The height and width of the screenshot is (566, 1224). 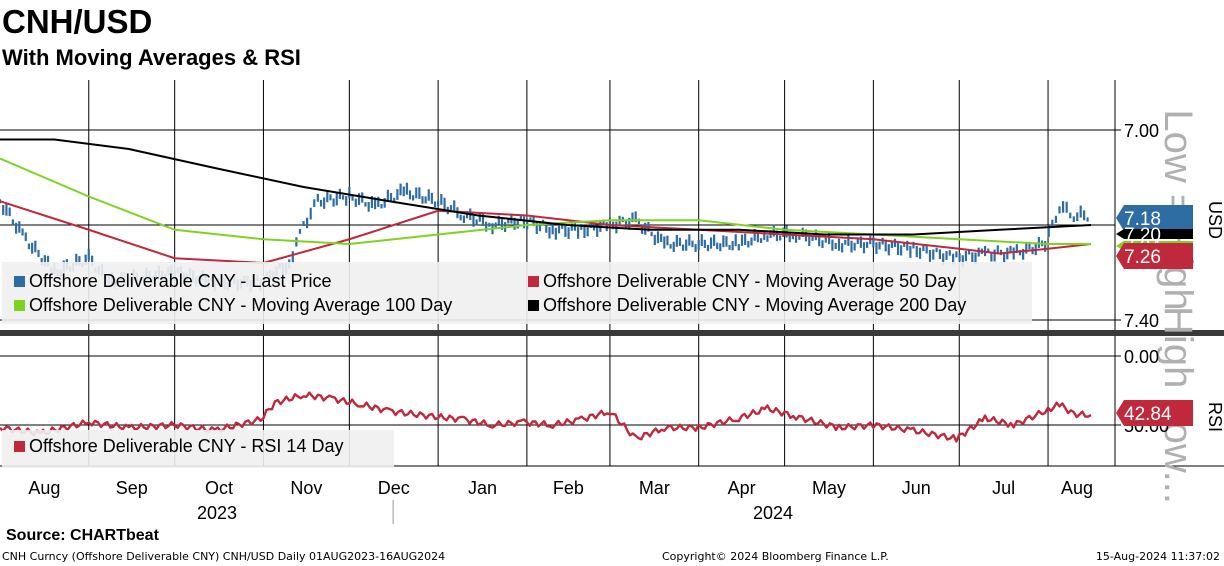 I want to click on rsi-tag, so click(x=1154, y=413).